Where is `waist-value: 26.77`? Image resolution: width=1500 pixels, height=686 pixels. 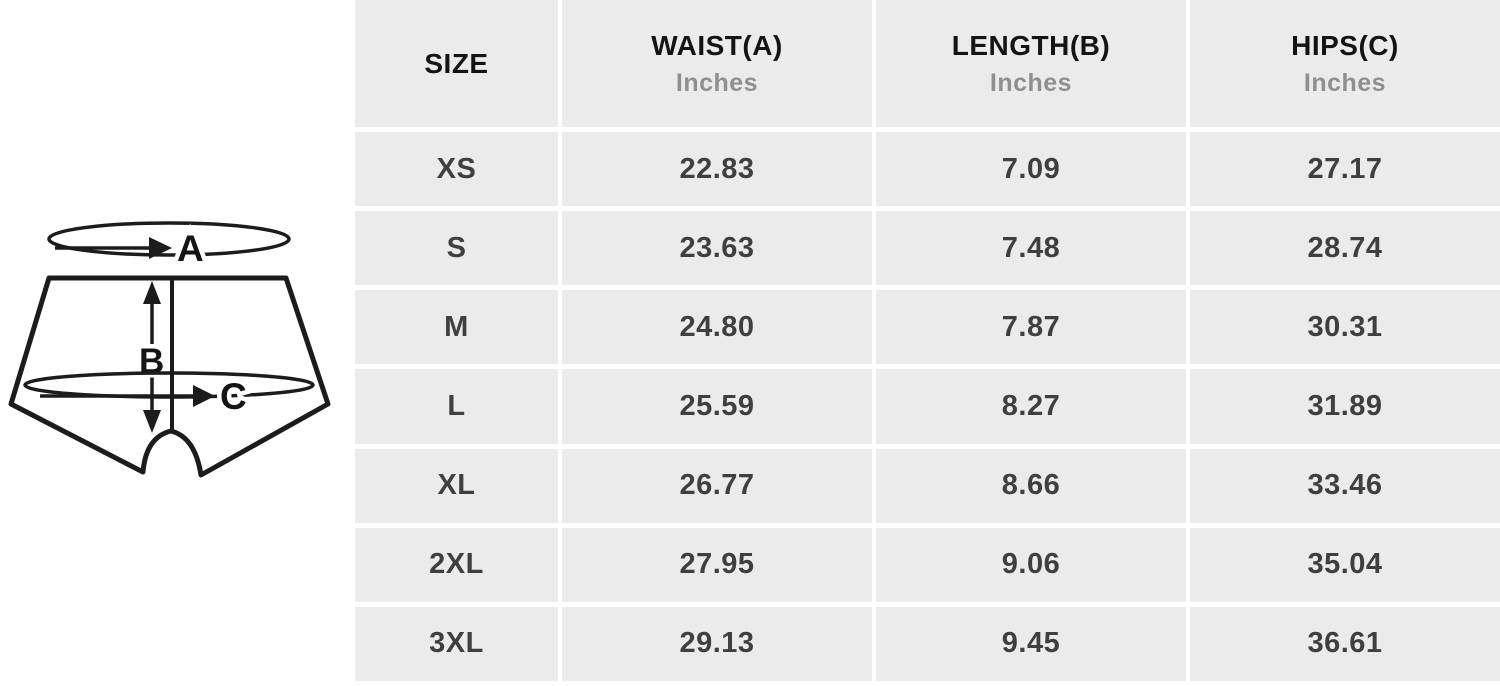 waist-value: 26.77 is located at coordinates (717, 485).